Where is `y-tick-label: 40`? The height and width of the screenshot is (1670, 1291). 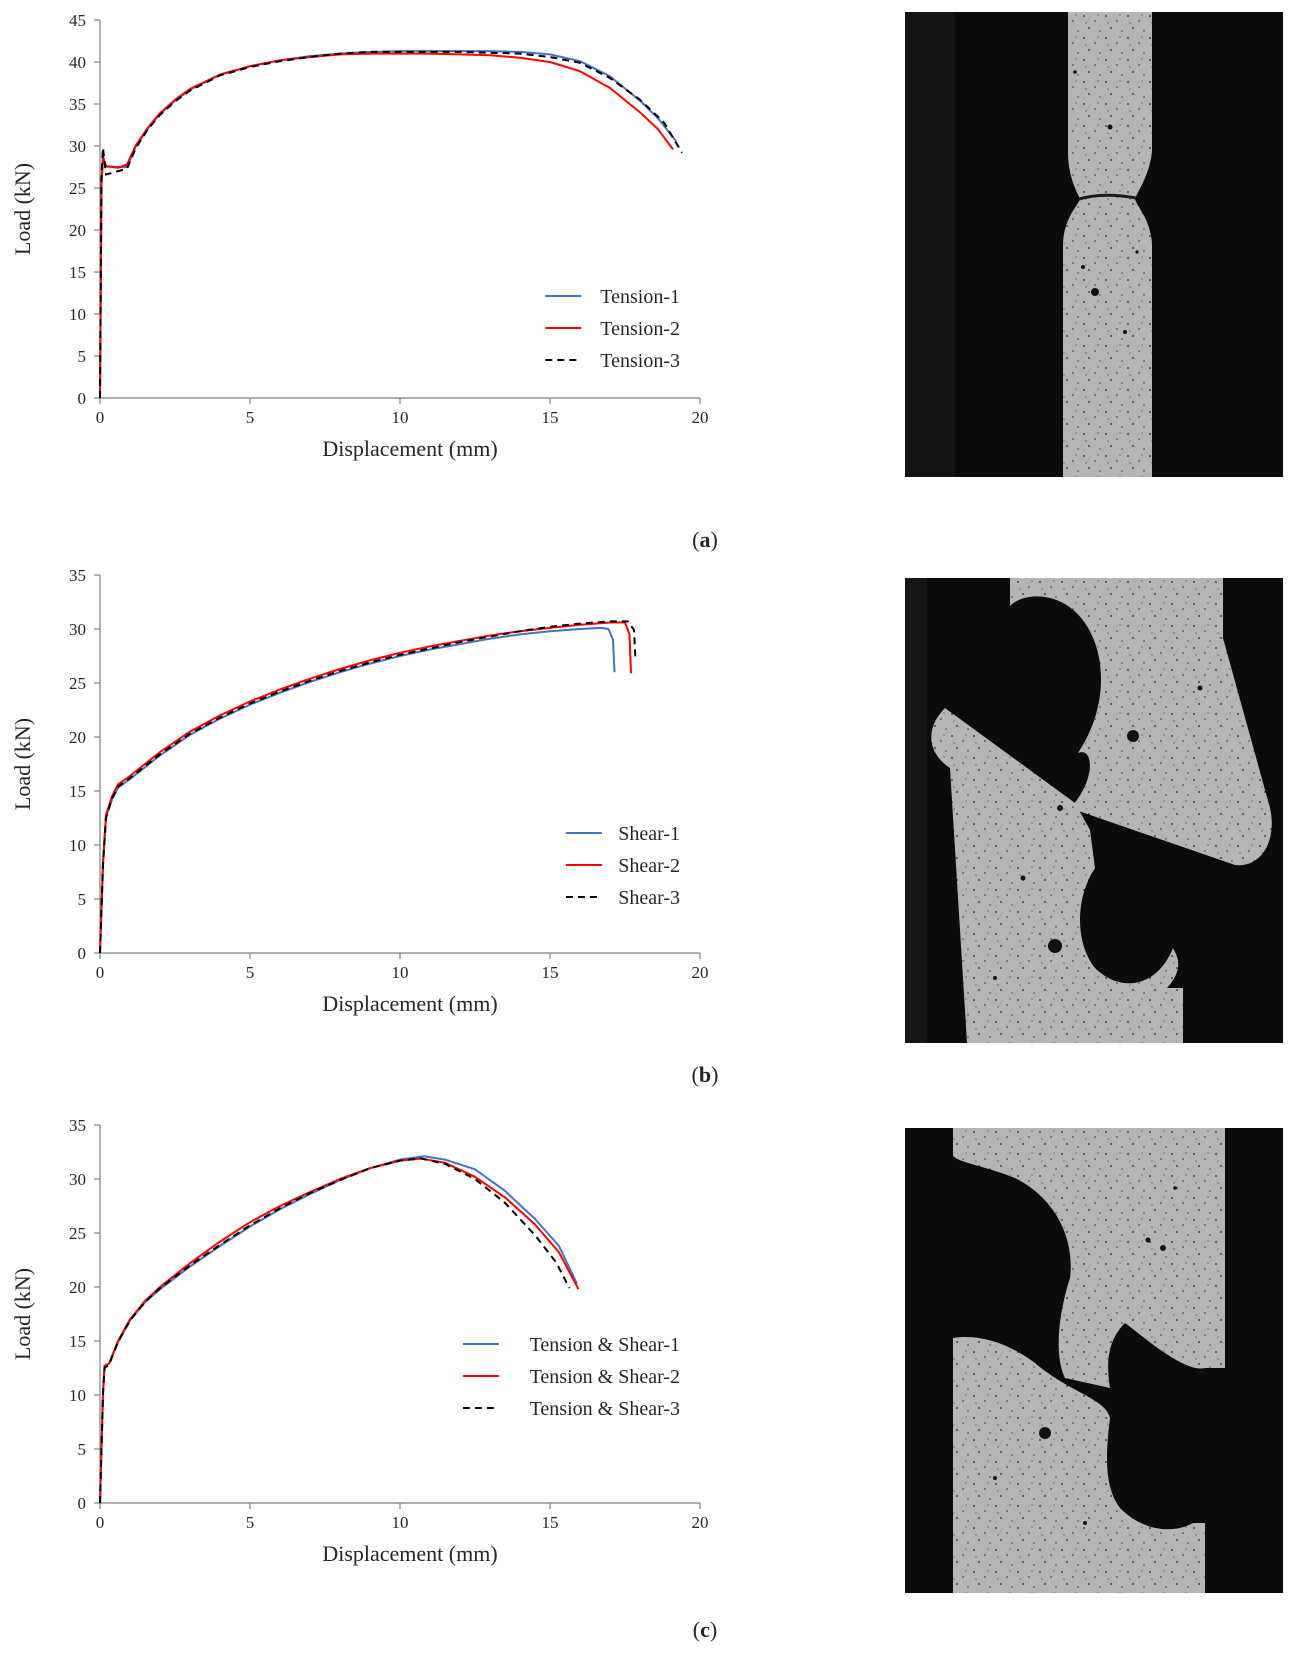 y-tick-label: 40 is located at coordinates (77, 62).